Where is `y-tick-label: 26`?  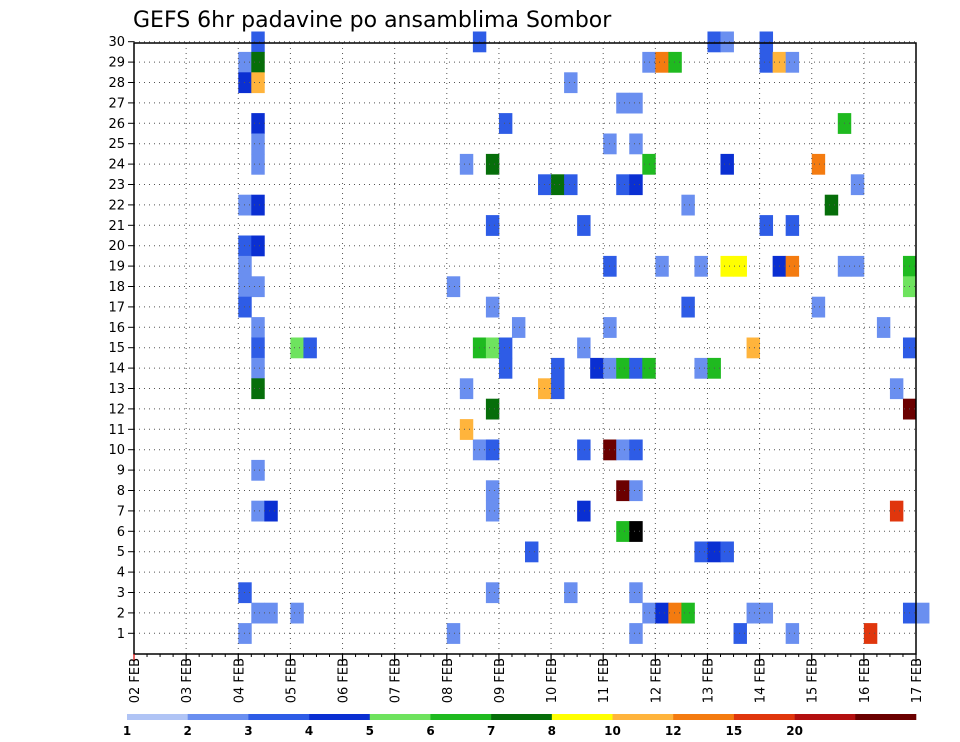 y-tick-label: 26 is located at coordinates (116, 124).